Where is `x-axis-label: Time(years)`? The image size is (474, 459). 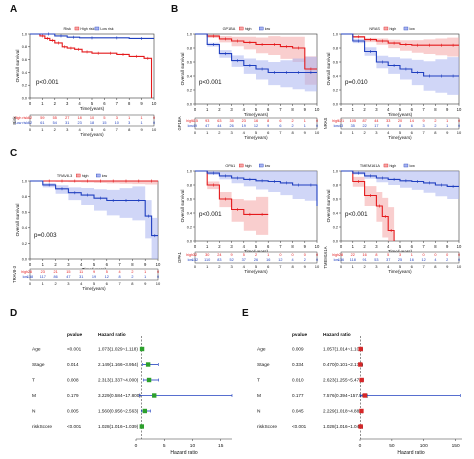 x-axis-label: Time(years) is located at coordinates (400, 114).